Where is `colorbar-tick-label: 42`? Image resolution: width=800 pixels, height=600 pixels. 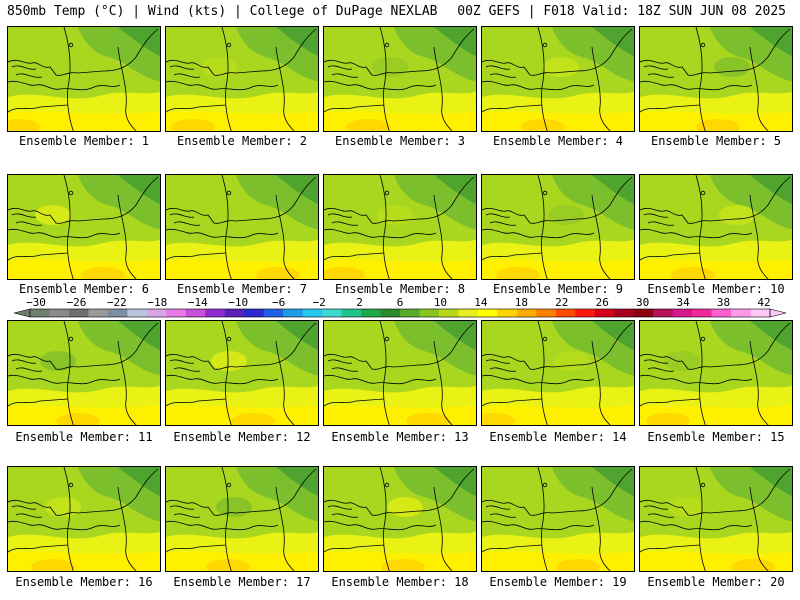
colorbar-tick-label: 42 is located at coordinates (763, 302).